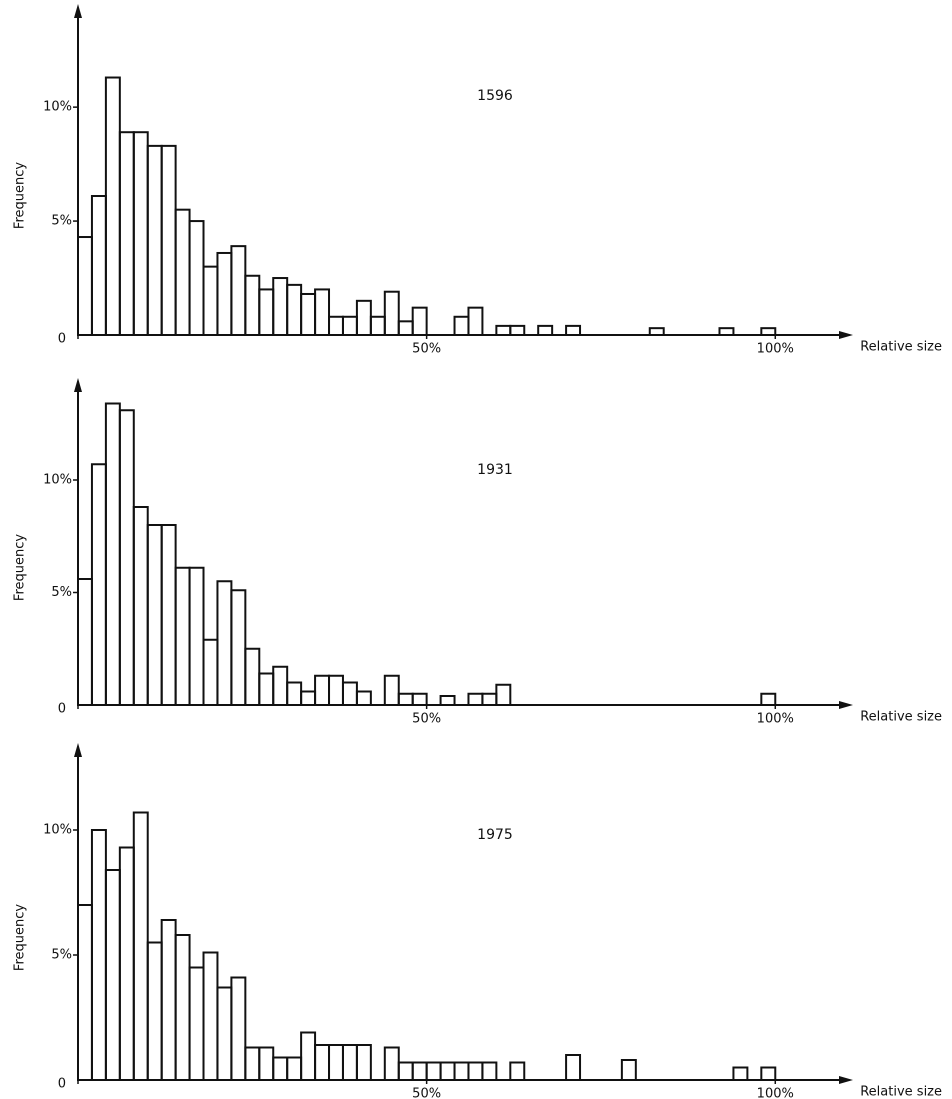  Describe the element at coordinates (495, 470) in the screenshot. I see `chart-title: 1931` at that location.